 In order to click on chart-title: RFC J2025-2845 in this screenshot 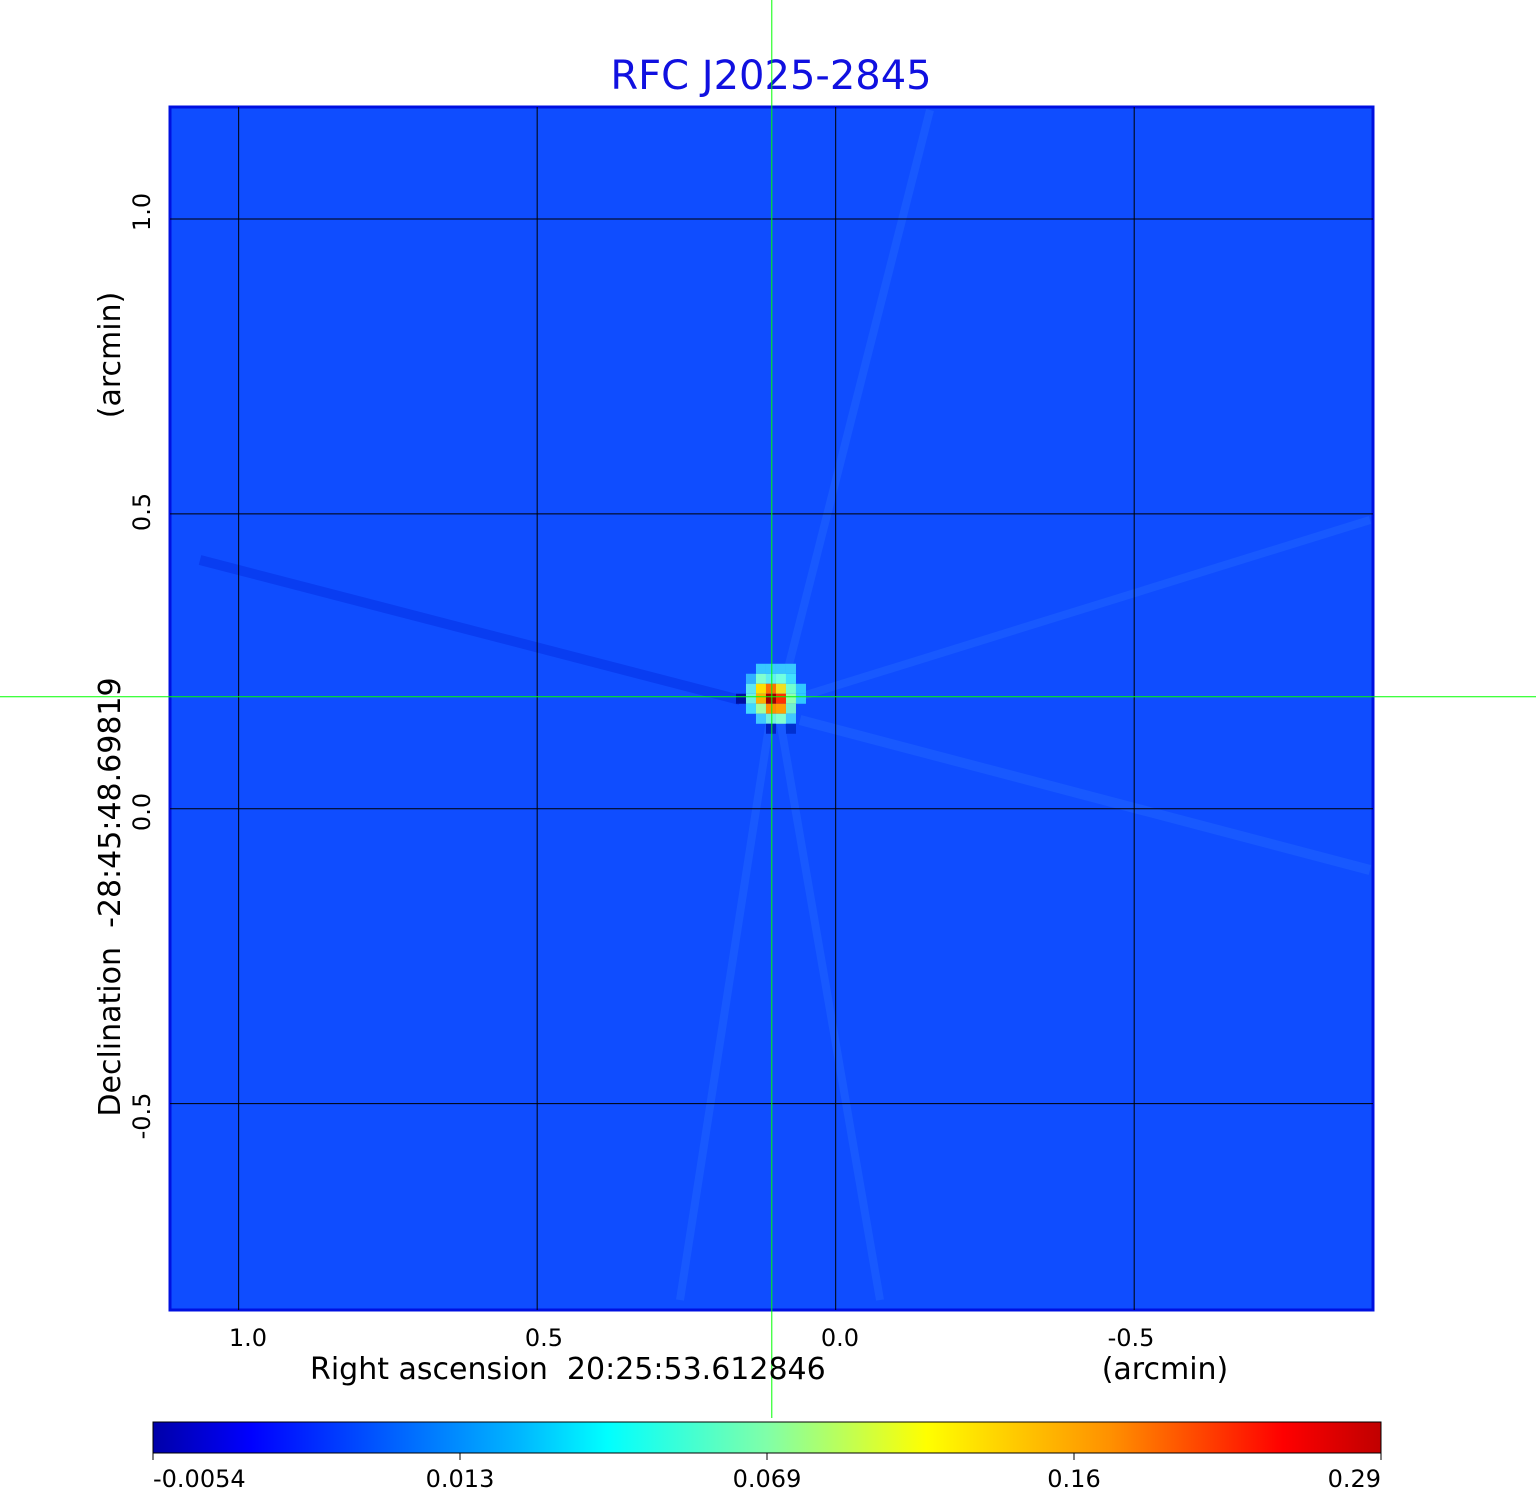, I will do `click(770, 76)`.